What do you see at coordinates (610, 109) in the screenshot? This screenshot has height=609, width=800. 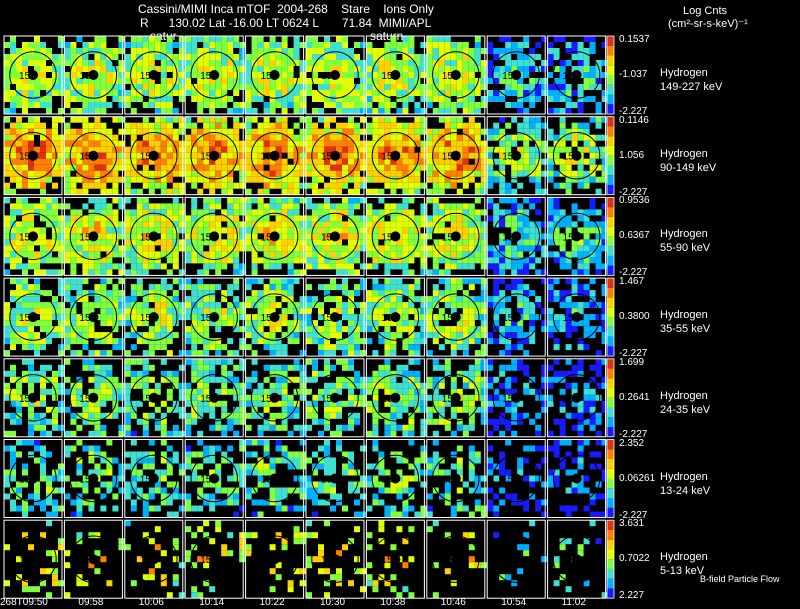 I see `colorbar-band` at bounding box center [610, 109].